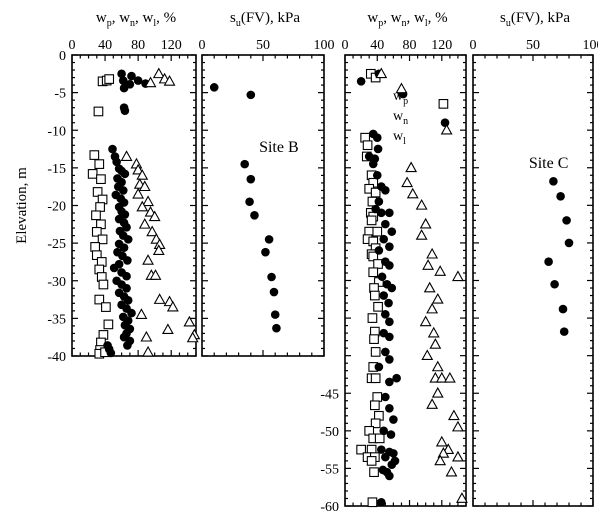 The image size is (598, 513). Describe the element at coordinates (56, 169) in the screenshot. I see `y-tick-label: -15` at that location.